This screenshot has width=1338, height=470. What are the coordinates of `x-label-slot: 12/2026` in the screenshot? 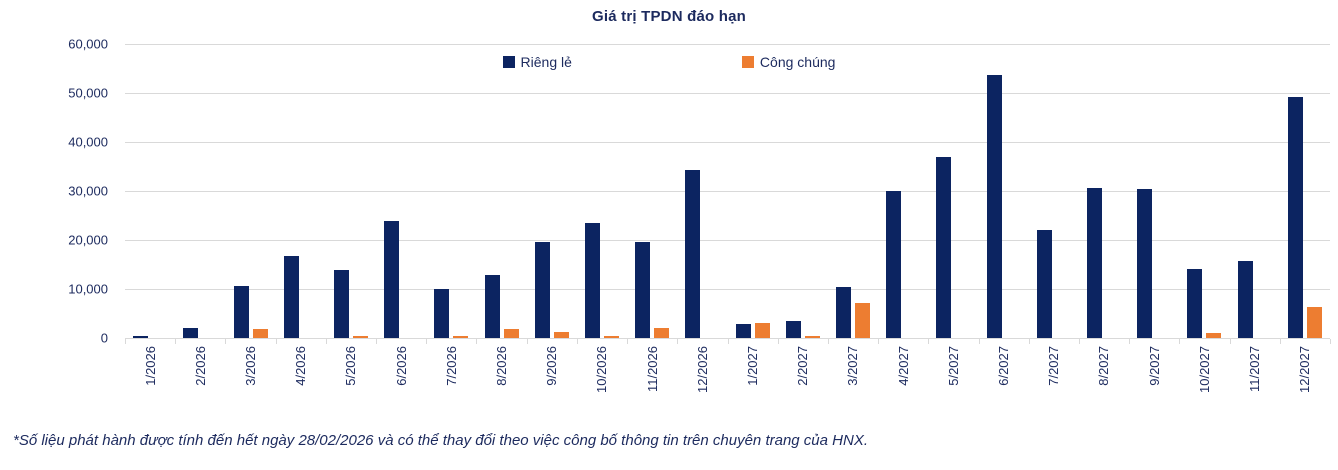 It's located at (702, 380).